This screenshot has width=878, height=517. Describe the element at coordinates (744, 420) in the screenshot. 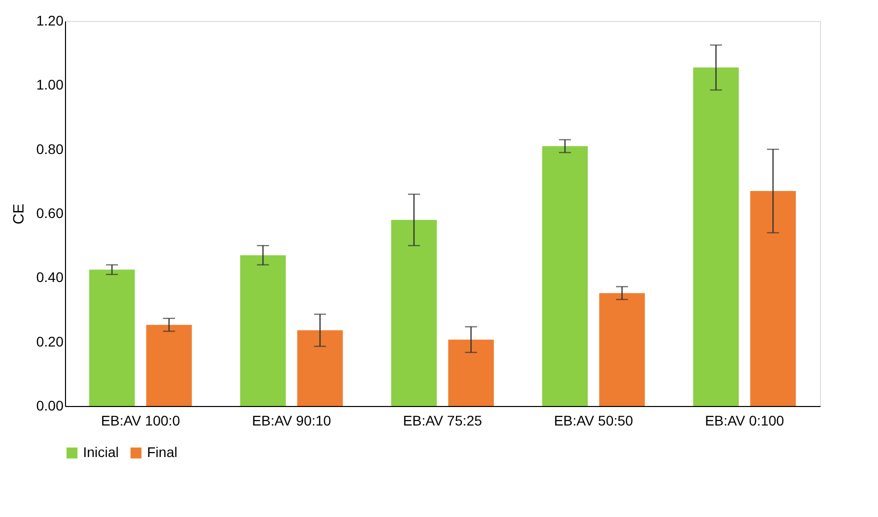

I see `x-tick-label: EB:AV 0:100` at that location.